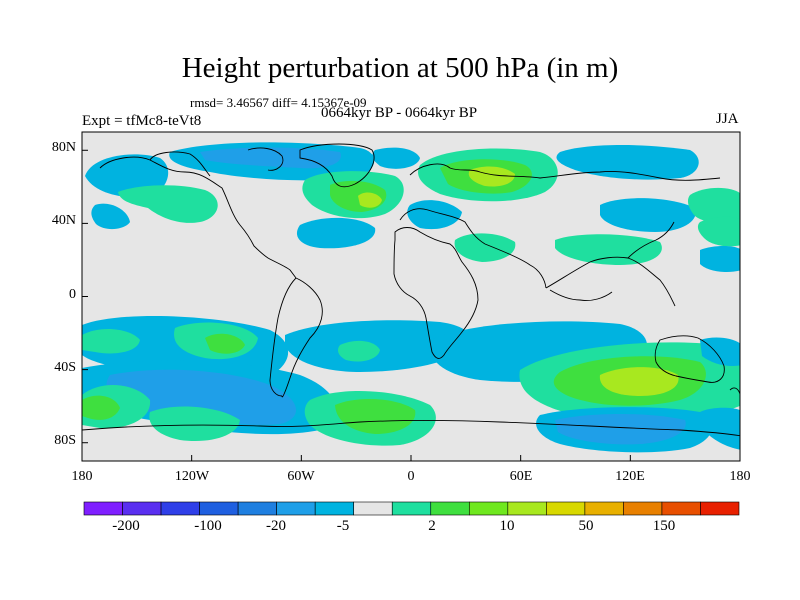 The width and height of the screenshot is (800, 600). Describe the element at coordinates (521, 476) in the screenshot. I see `lon-label-60e: 60E` at that location.